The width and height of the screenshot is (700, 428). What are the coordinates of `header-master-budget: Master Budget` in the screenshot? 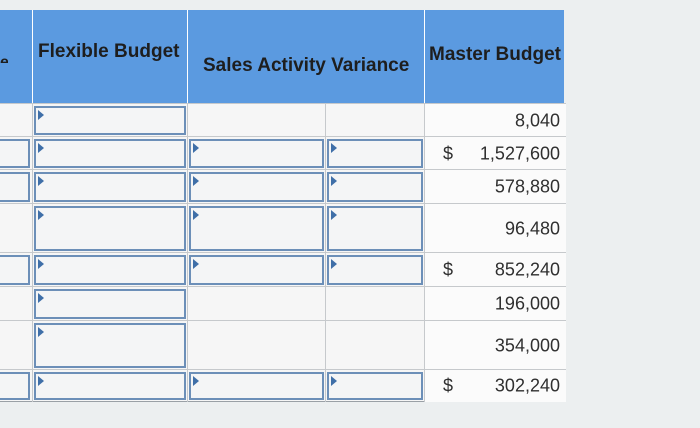 It's located at (494, 56).